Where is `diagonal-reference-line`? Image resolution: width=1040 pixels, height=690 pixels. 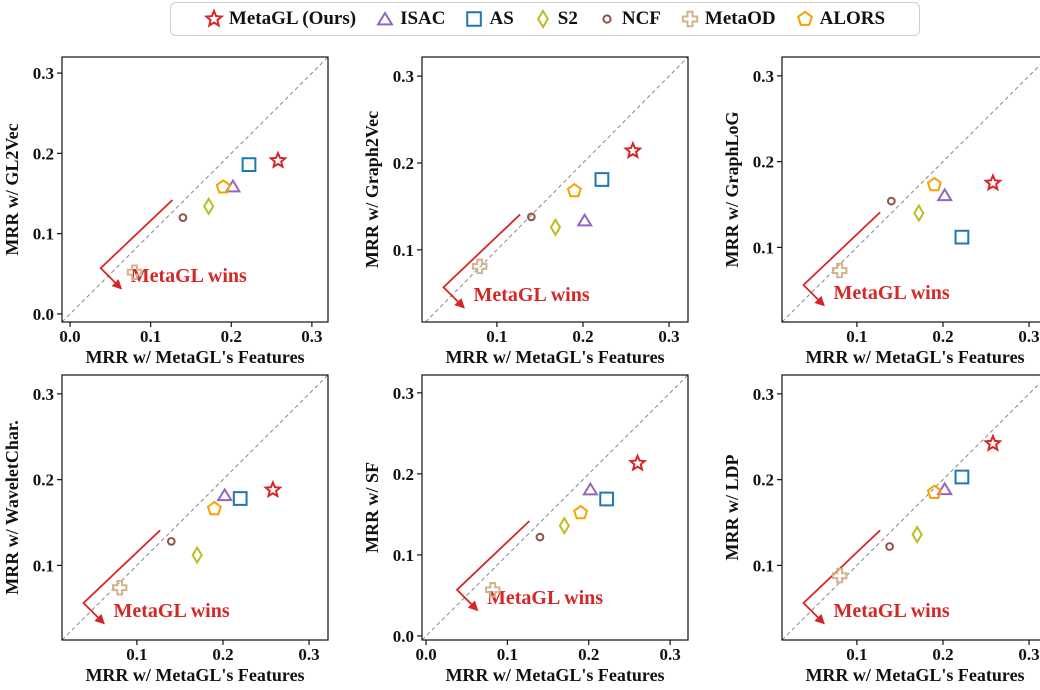
diagonal-reference-line is located at coordinates (556, 189).